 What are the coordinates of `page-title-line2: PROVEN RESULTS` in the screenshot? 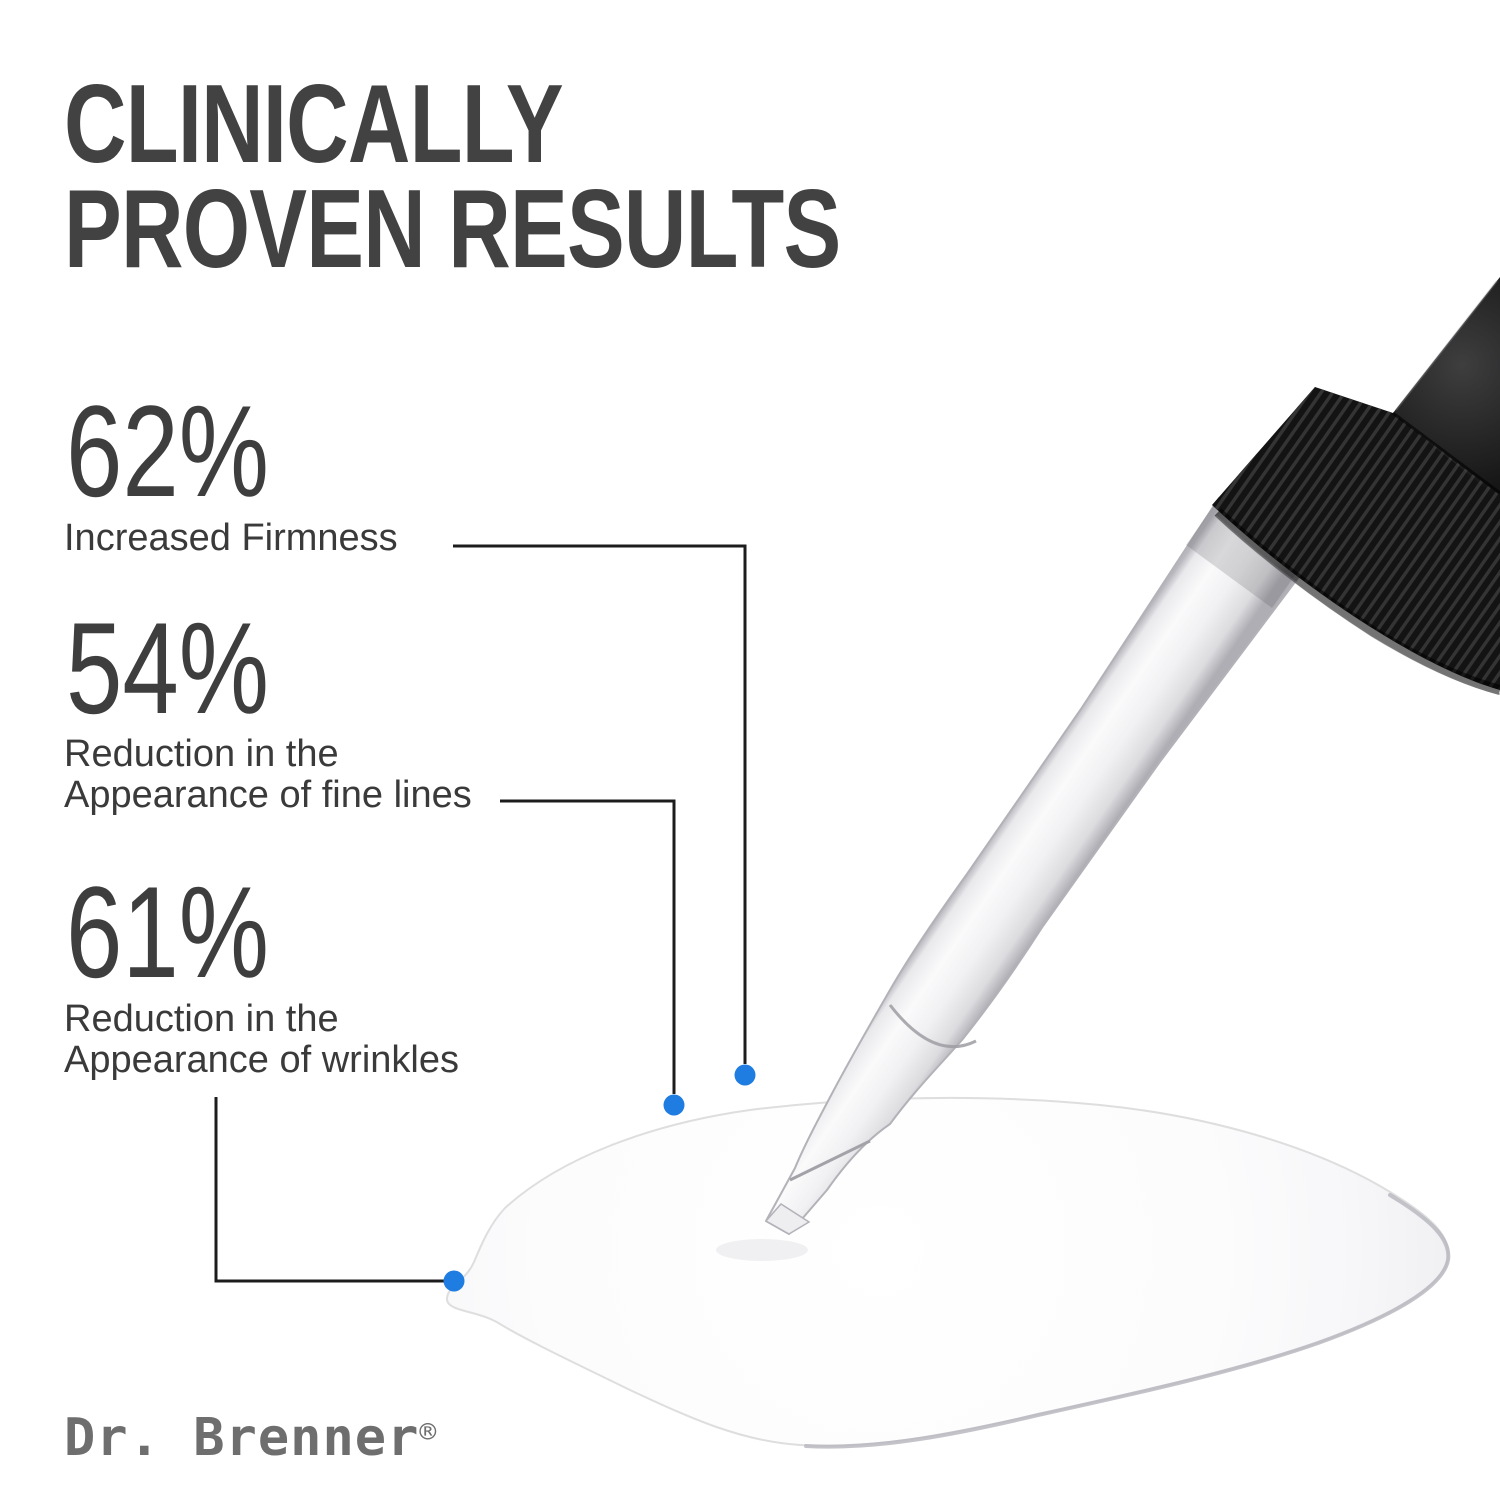 It's located at (452, 229).